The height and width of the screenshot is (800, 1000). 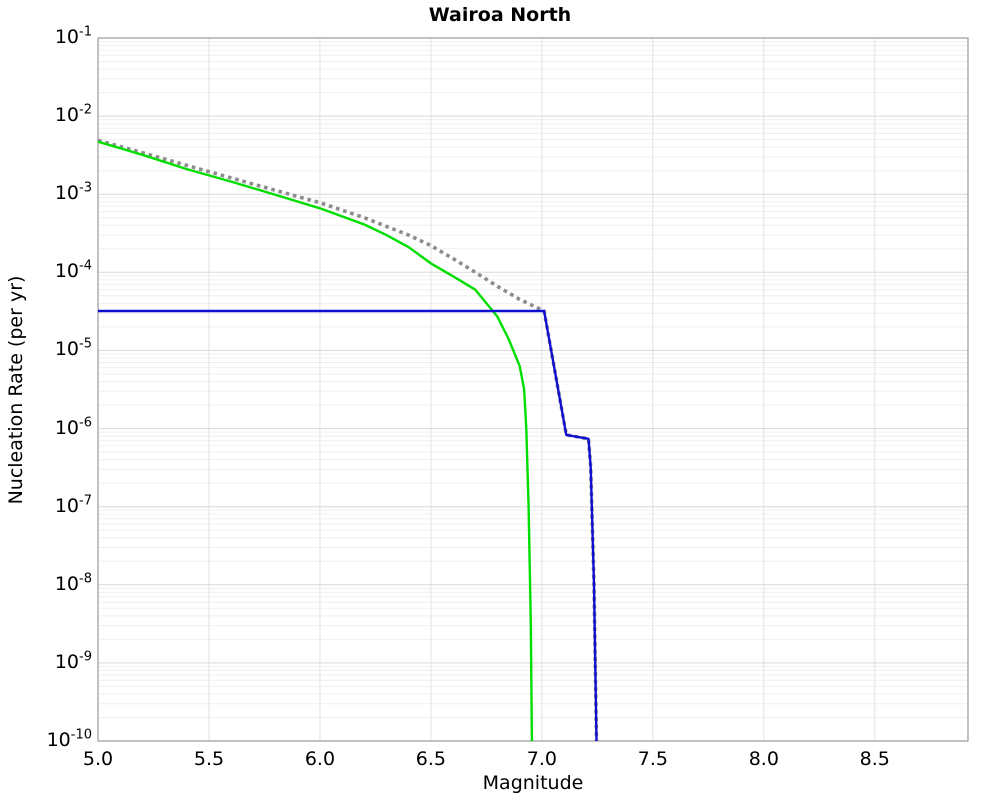 I want to click on x-tick-label: 8.0, so click(x=763, y=759).